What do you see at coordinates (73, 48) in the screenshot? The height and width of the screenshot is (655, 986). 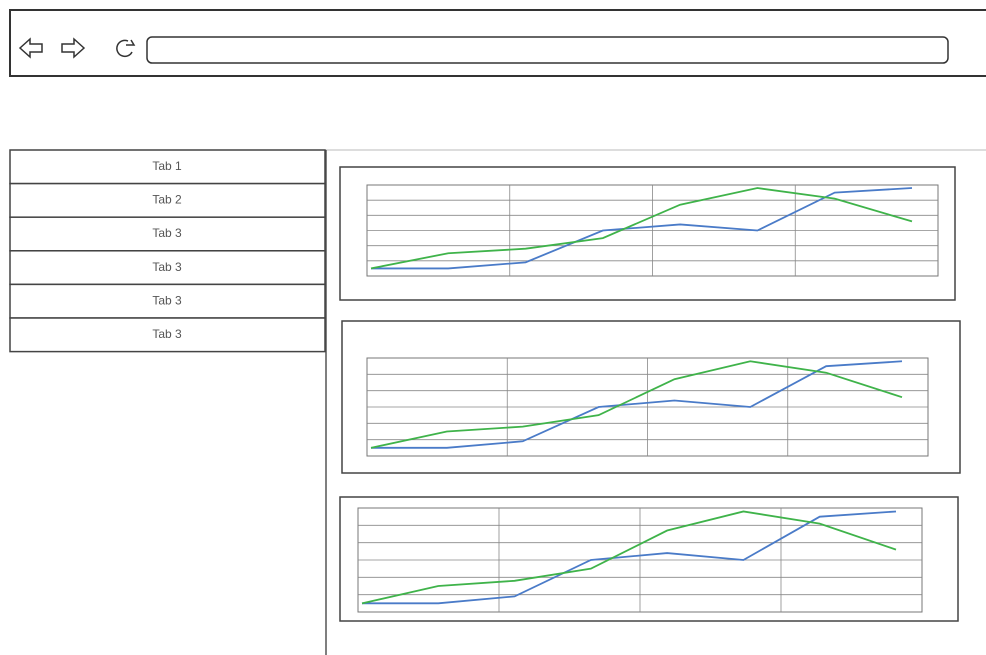 I see `forward-button` at bounding box center [73, 48].